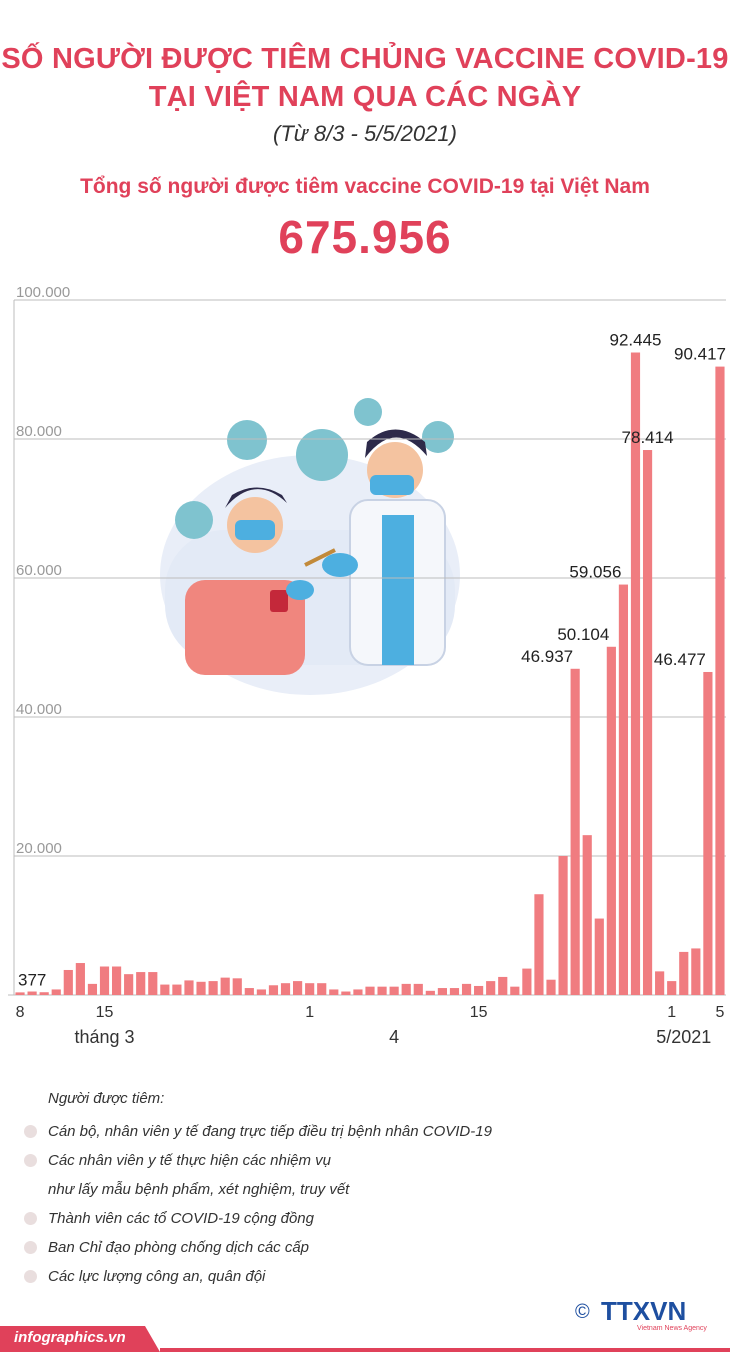 The height and width of the screenshot is (1352, 730). I want to click on month-label: tháng 3, so click(104, 1037).